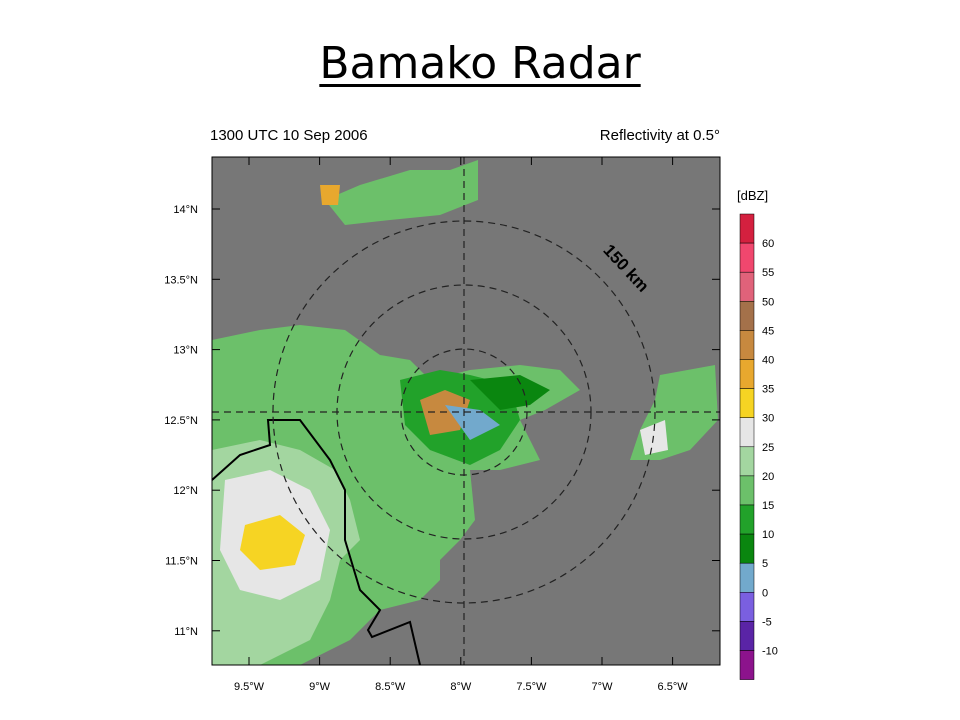 The width and height of the screenshot is (960, 720). I want to click on colorbar-label: 15, so click(768, 506).